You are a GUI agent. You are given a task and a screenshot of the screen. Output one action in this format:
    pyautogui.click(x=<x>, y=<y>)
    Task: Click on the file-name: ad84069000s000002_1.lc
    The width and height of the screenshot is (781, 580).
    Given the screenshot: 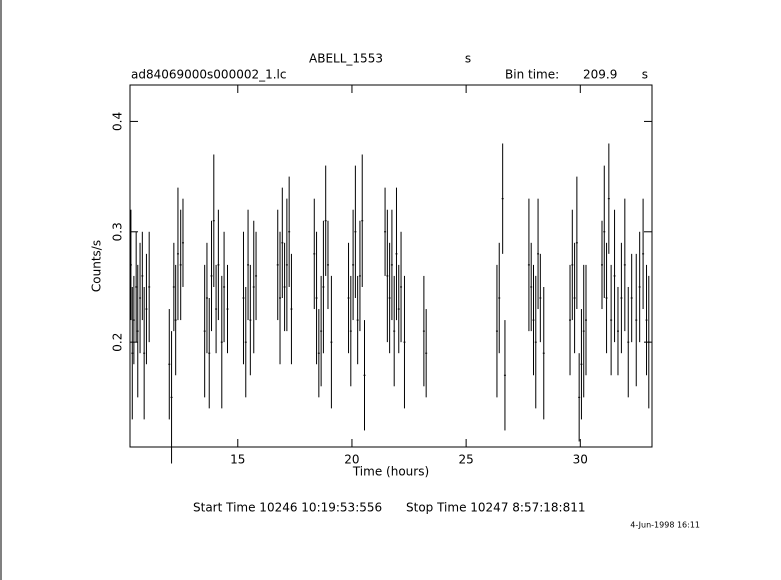 What is the action you would take?
    pyautogui.click(x=209, y=75)
    